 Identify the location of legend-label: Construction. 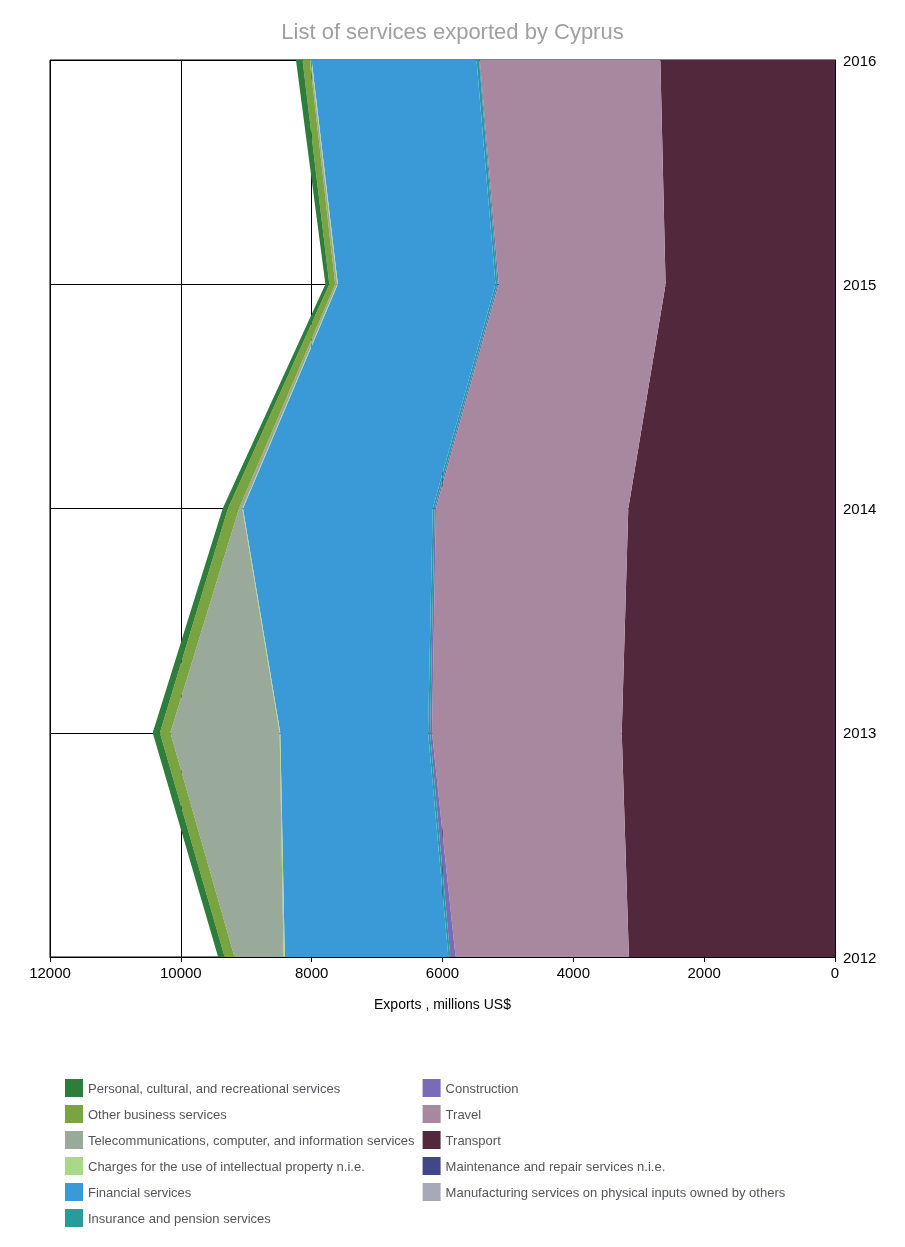
(482, 1088).